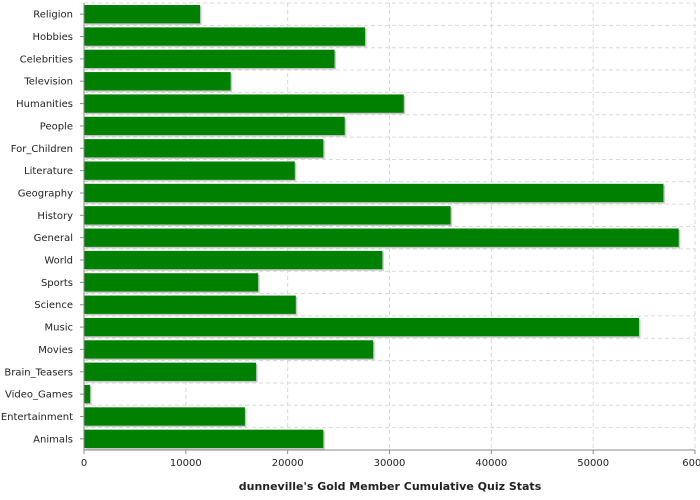 The width and height of the screenshot is (700, 500). Describe the element at coordinates (55, 216) in the screenshot. I see `y-tick-label: History` at that location.